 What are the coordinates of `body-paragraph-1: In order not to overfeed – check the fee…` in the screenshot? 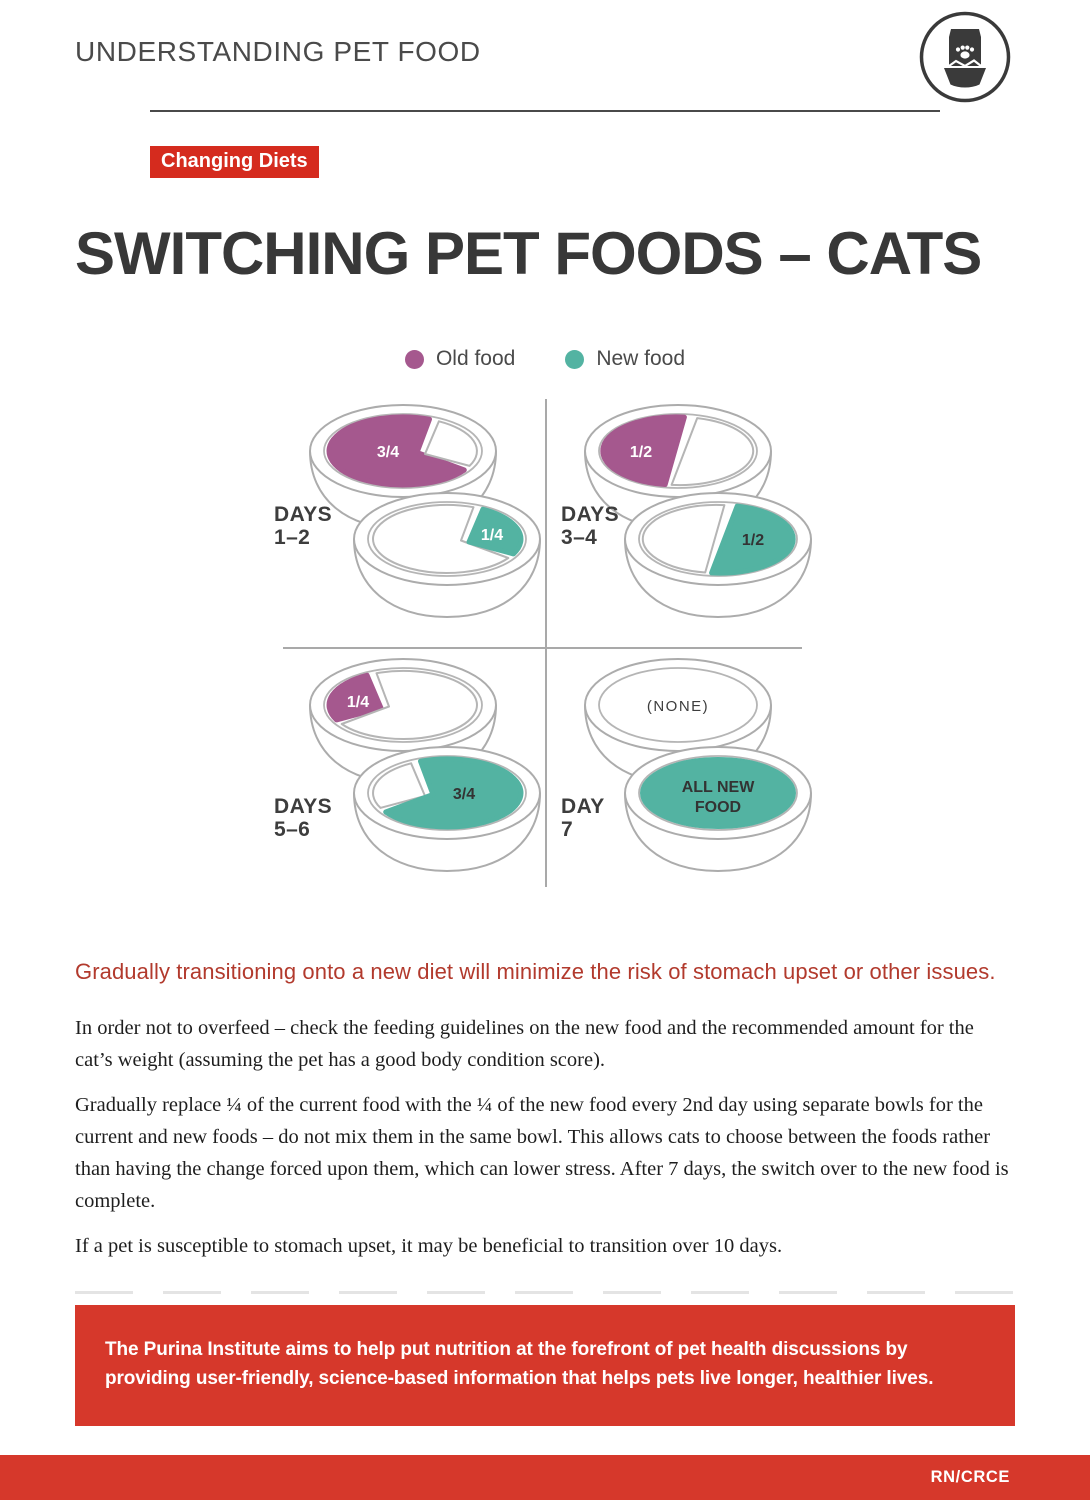 It's located at (524, 1044).